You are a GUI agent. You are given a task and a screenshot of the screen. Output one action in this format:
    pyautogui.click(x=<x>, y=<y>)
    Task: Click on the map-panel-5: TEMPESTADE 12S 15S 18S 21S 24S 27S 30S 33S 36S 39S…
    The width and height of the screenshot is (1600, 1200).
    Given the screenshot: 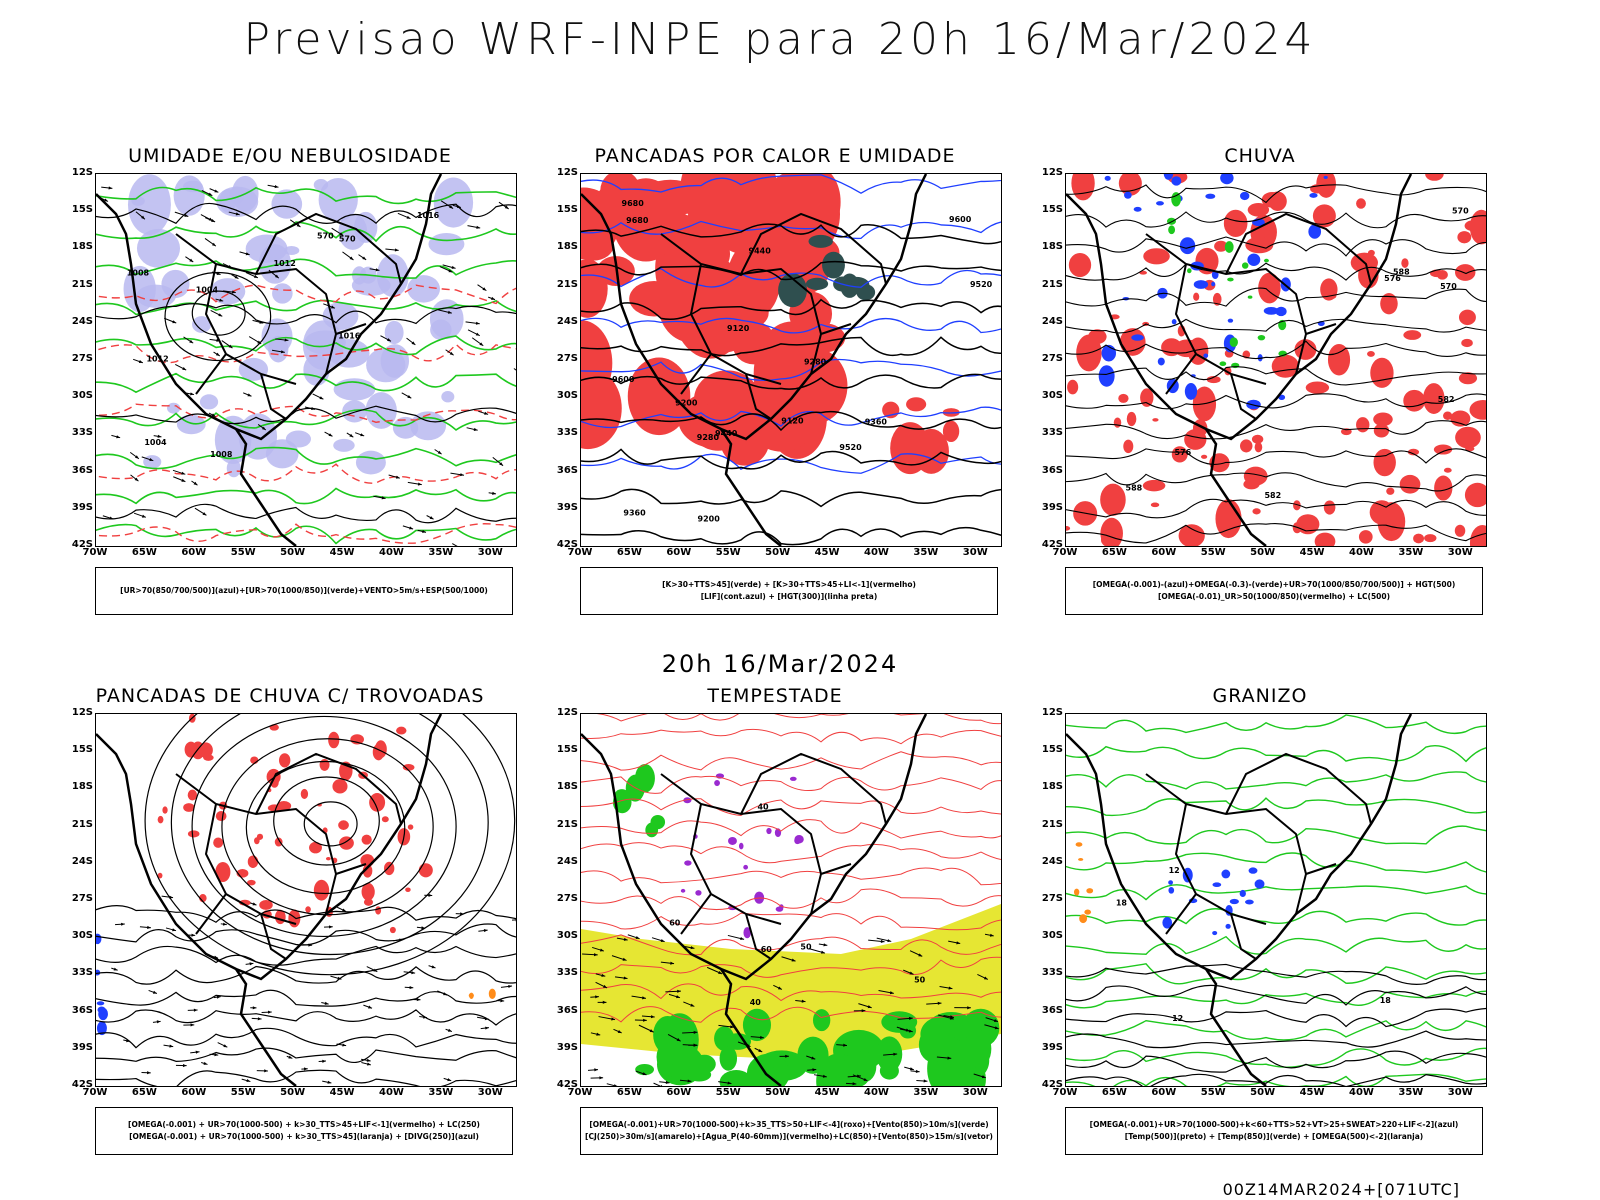 What is the action you would take?
    pyautogui.click(x=775, y=920)
    